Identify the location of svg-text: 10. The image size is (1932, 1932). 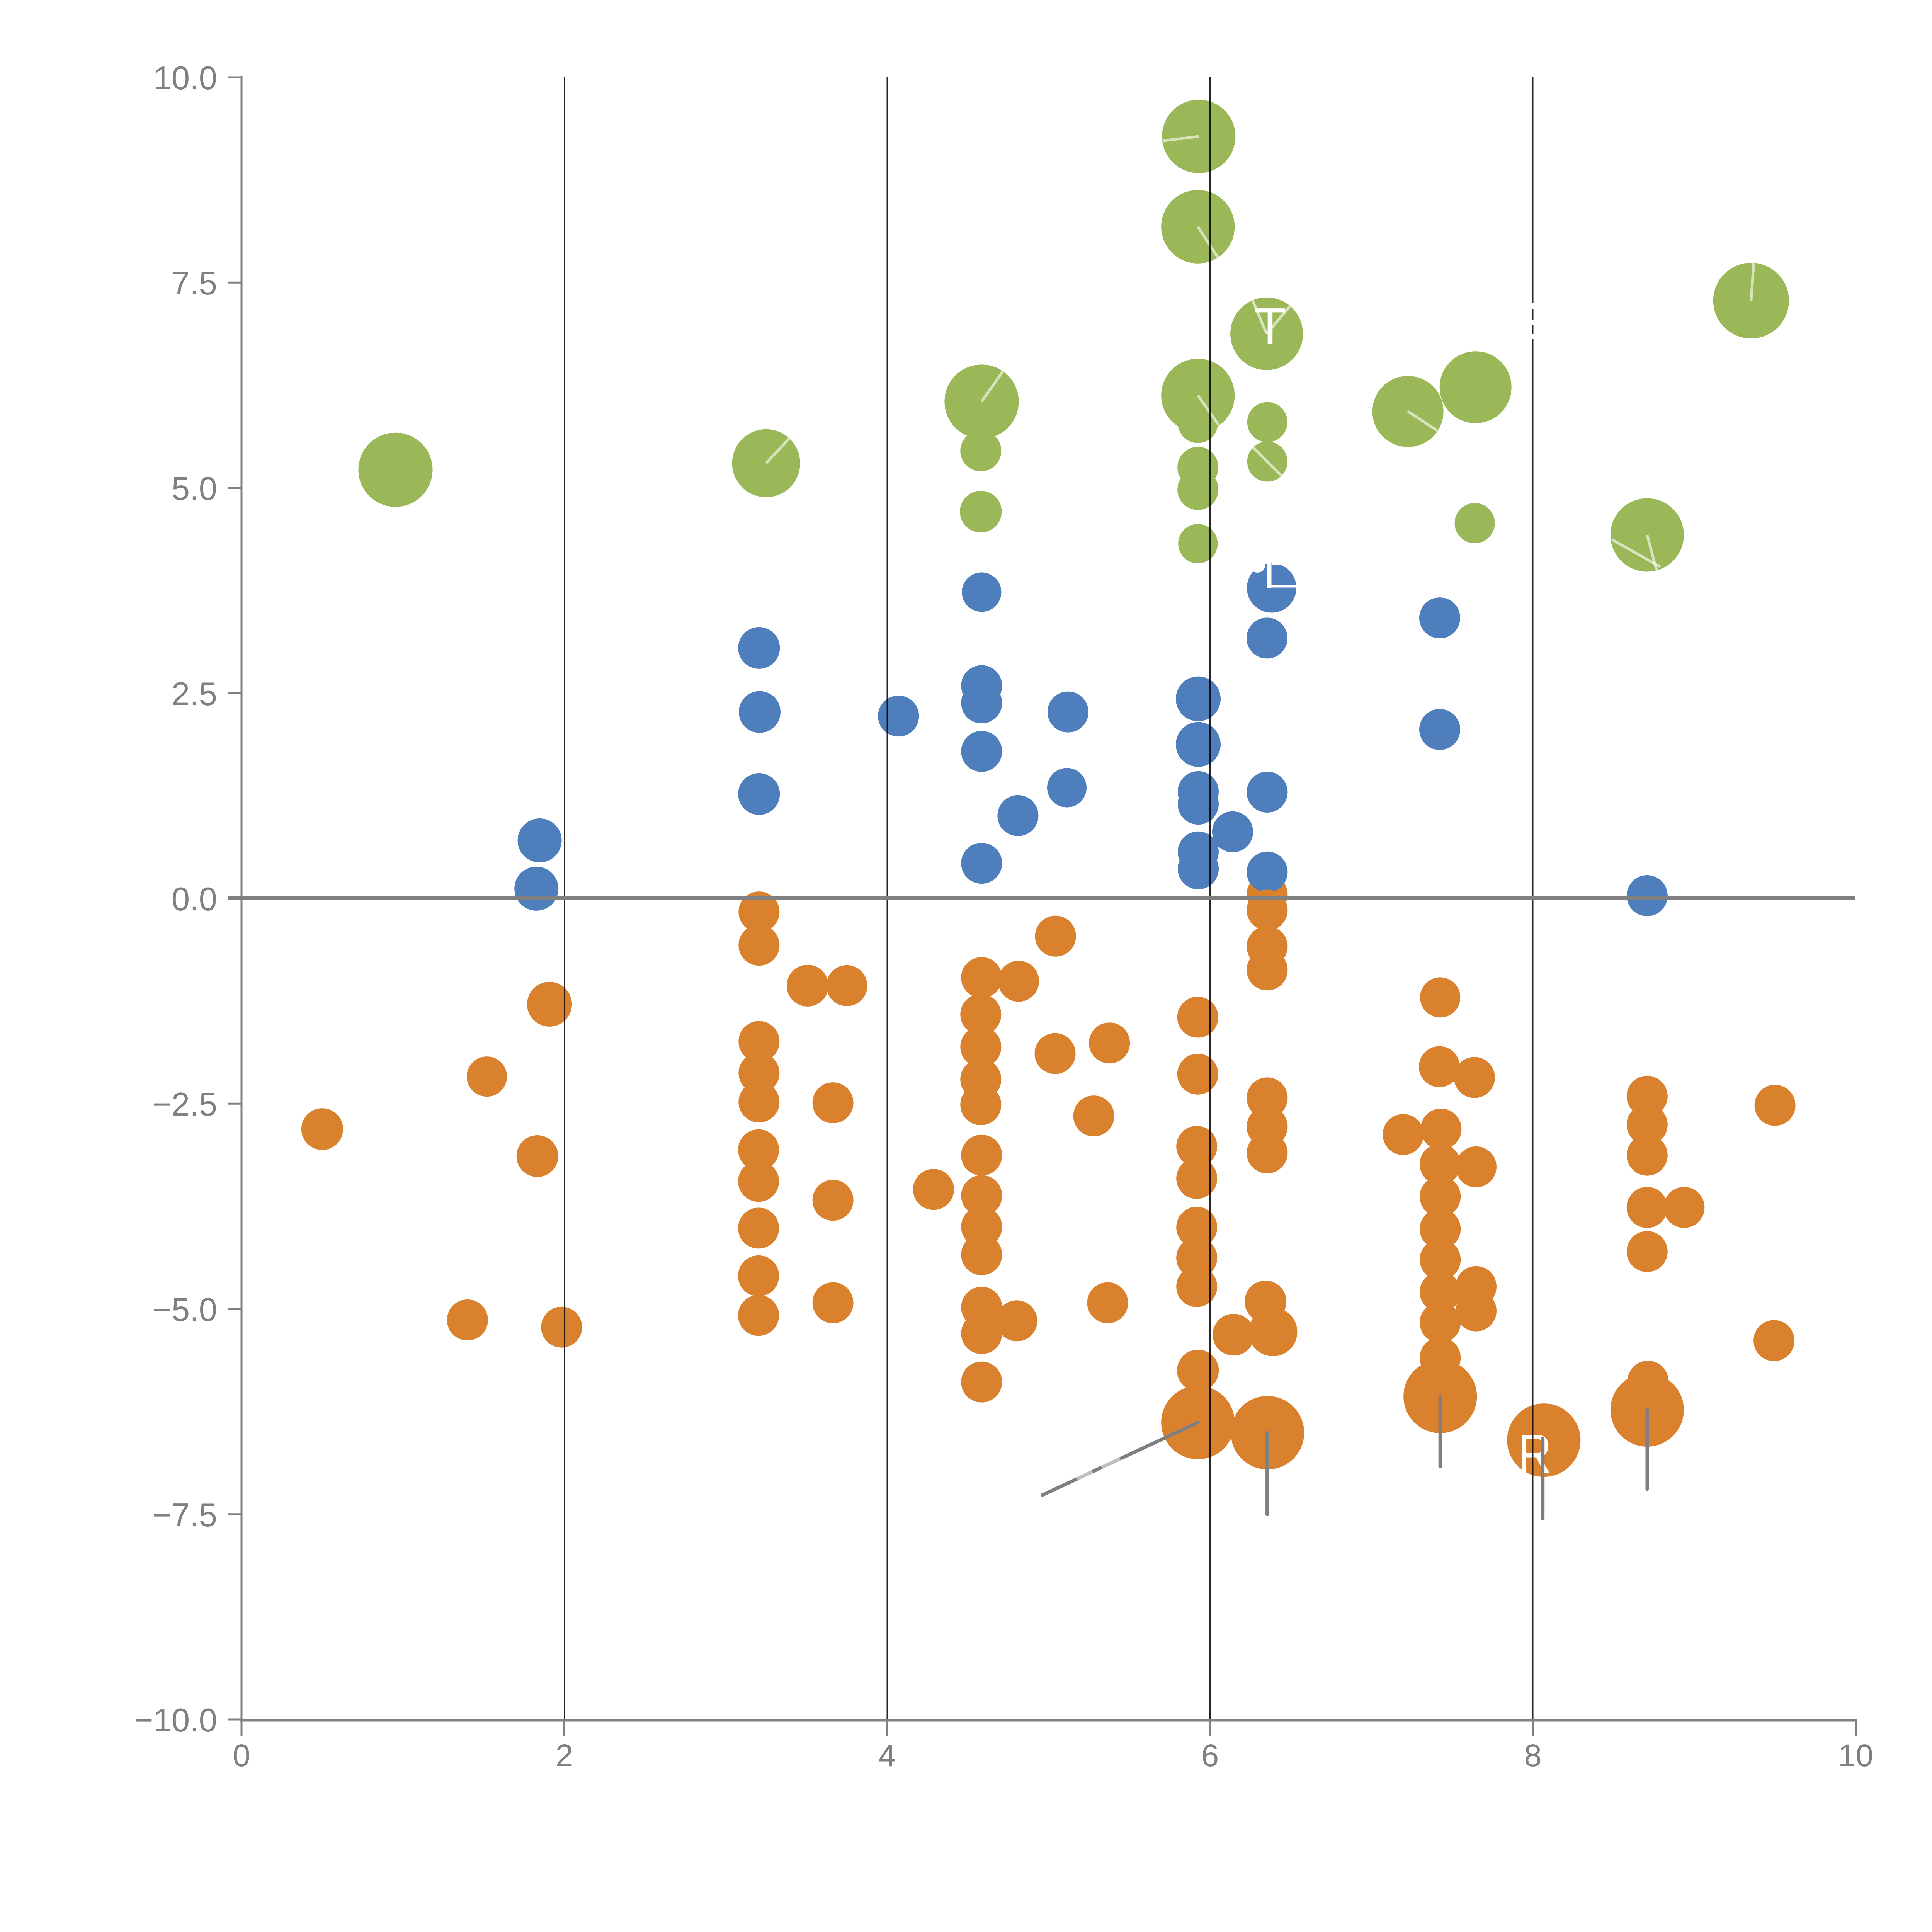
(1856, 1756).